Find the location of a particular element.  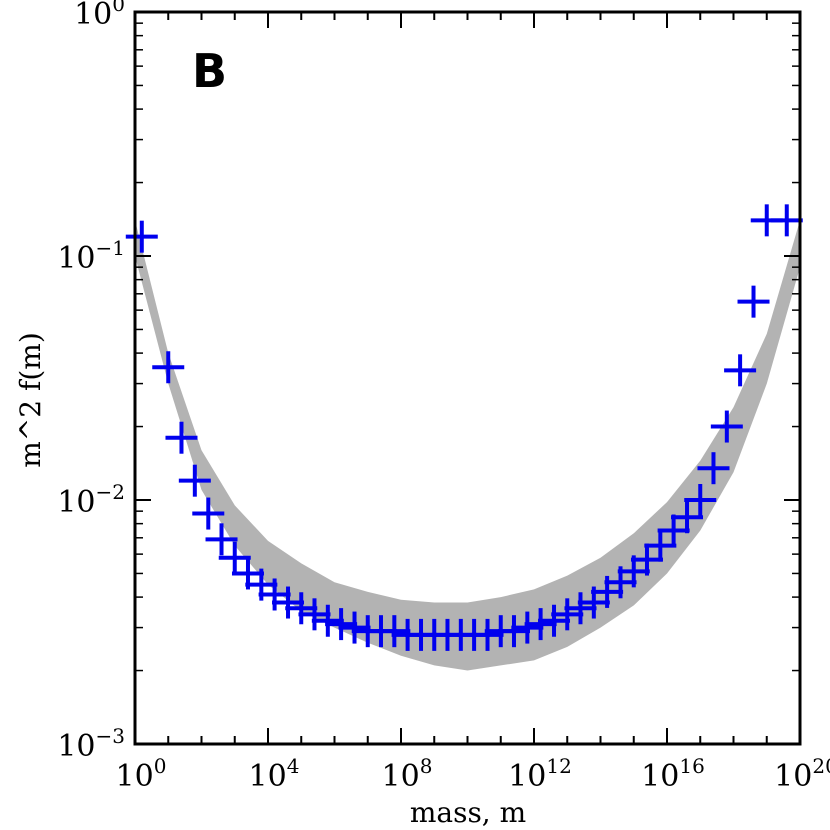

x-tick-label: 10⁸ is located at coordinates (407, 774).